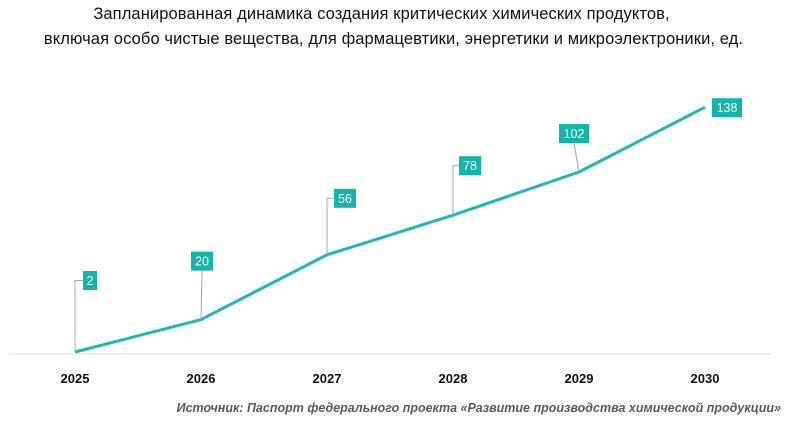 Image resolution: width=787 pixels, height=425 pixels. I want to click on data-label: 102, so click(574, 134).